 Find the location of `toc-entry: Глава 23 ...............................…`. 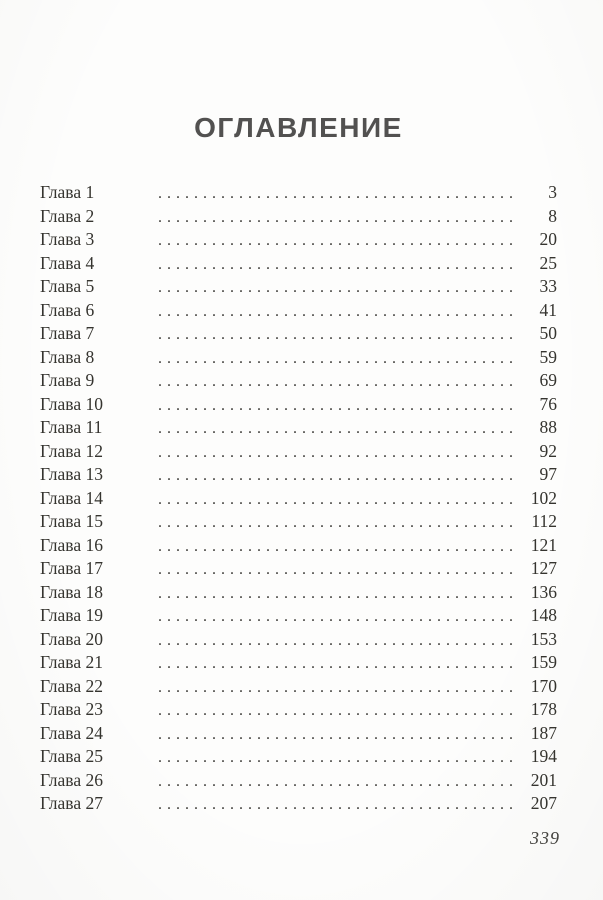

toc-entry: Глава 23 ...............................… is located at coordinates (298, 710).